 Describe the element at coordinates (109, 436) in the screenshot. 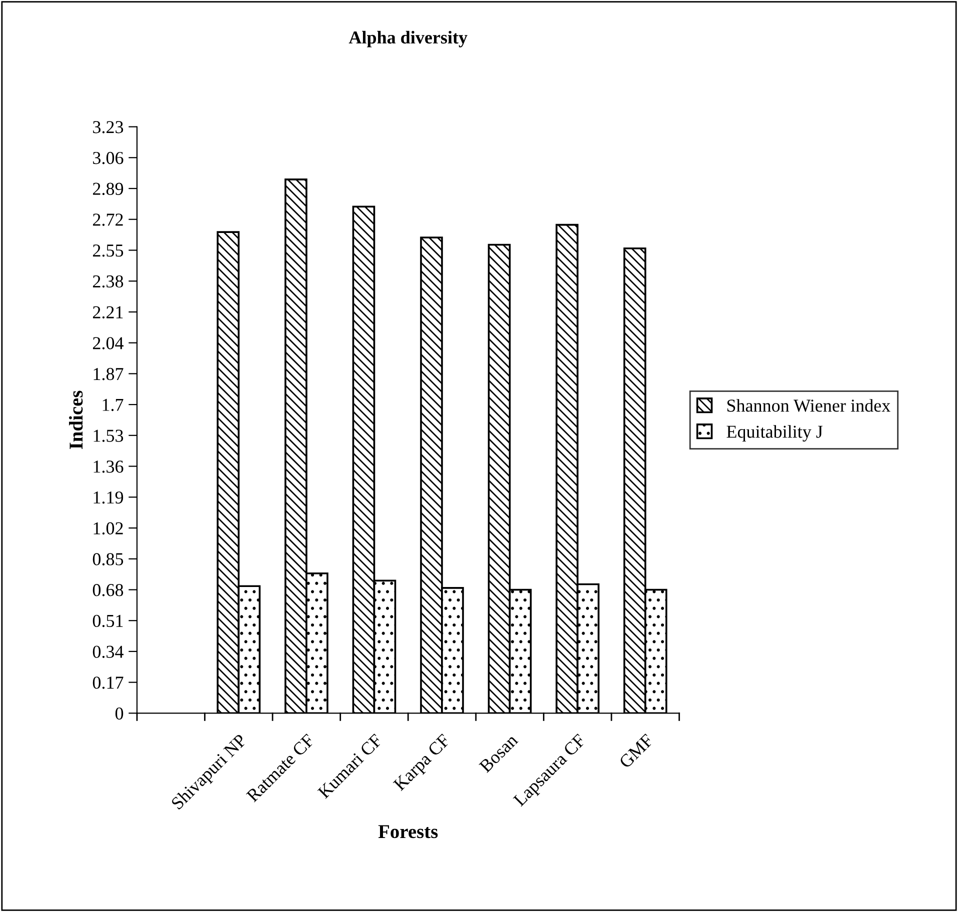

I see `y-tick-label: 1.53` at that location.